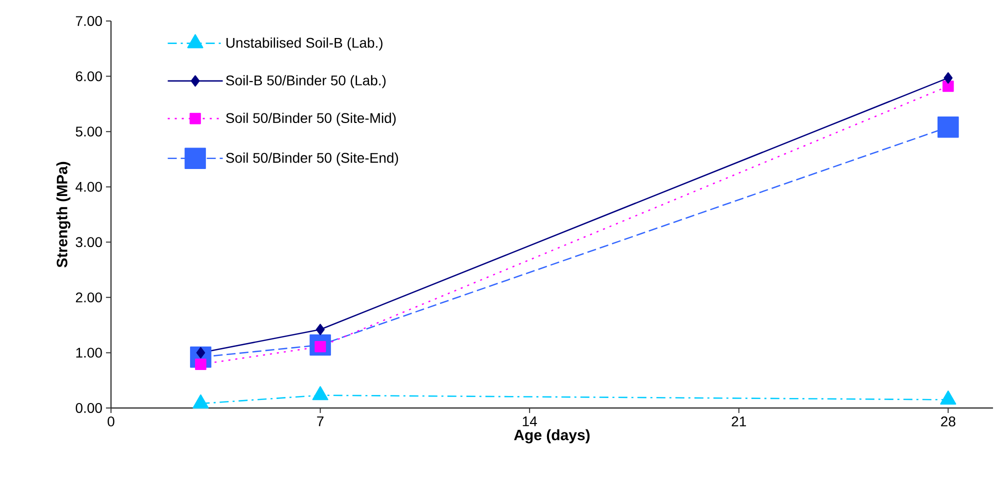 The image size is (997, 488). What do you see at coordinates (552, 436) in the screenshot?
I see `x-axis-title: Age (days)` at bounding box center [552, 436].